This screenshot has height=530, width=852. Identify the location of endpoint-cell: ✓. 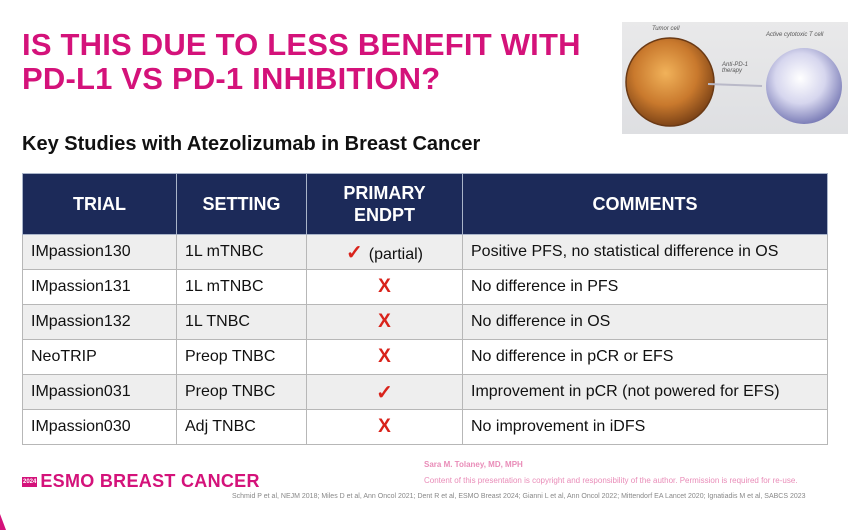
(384, 392).